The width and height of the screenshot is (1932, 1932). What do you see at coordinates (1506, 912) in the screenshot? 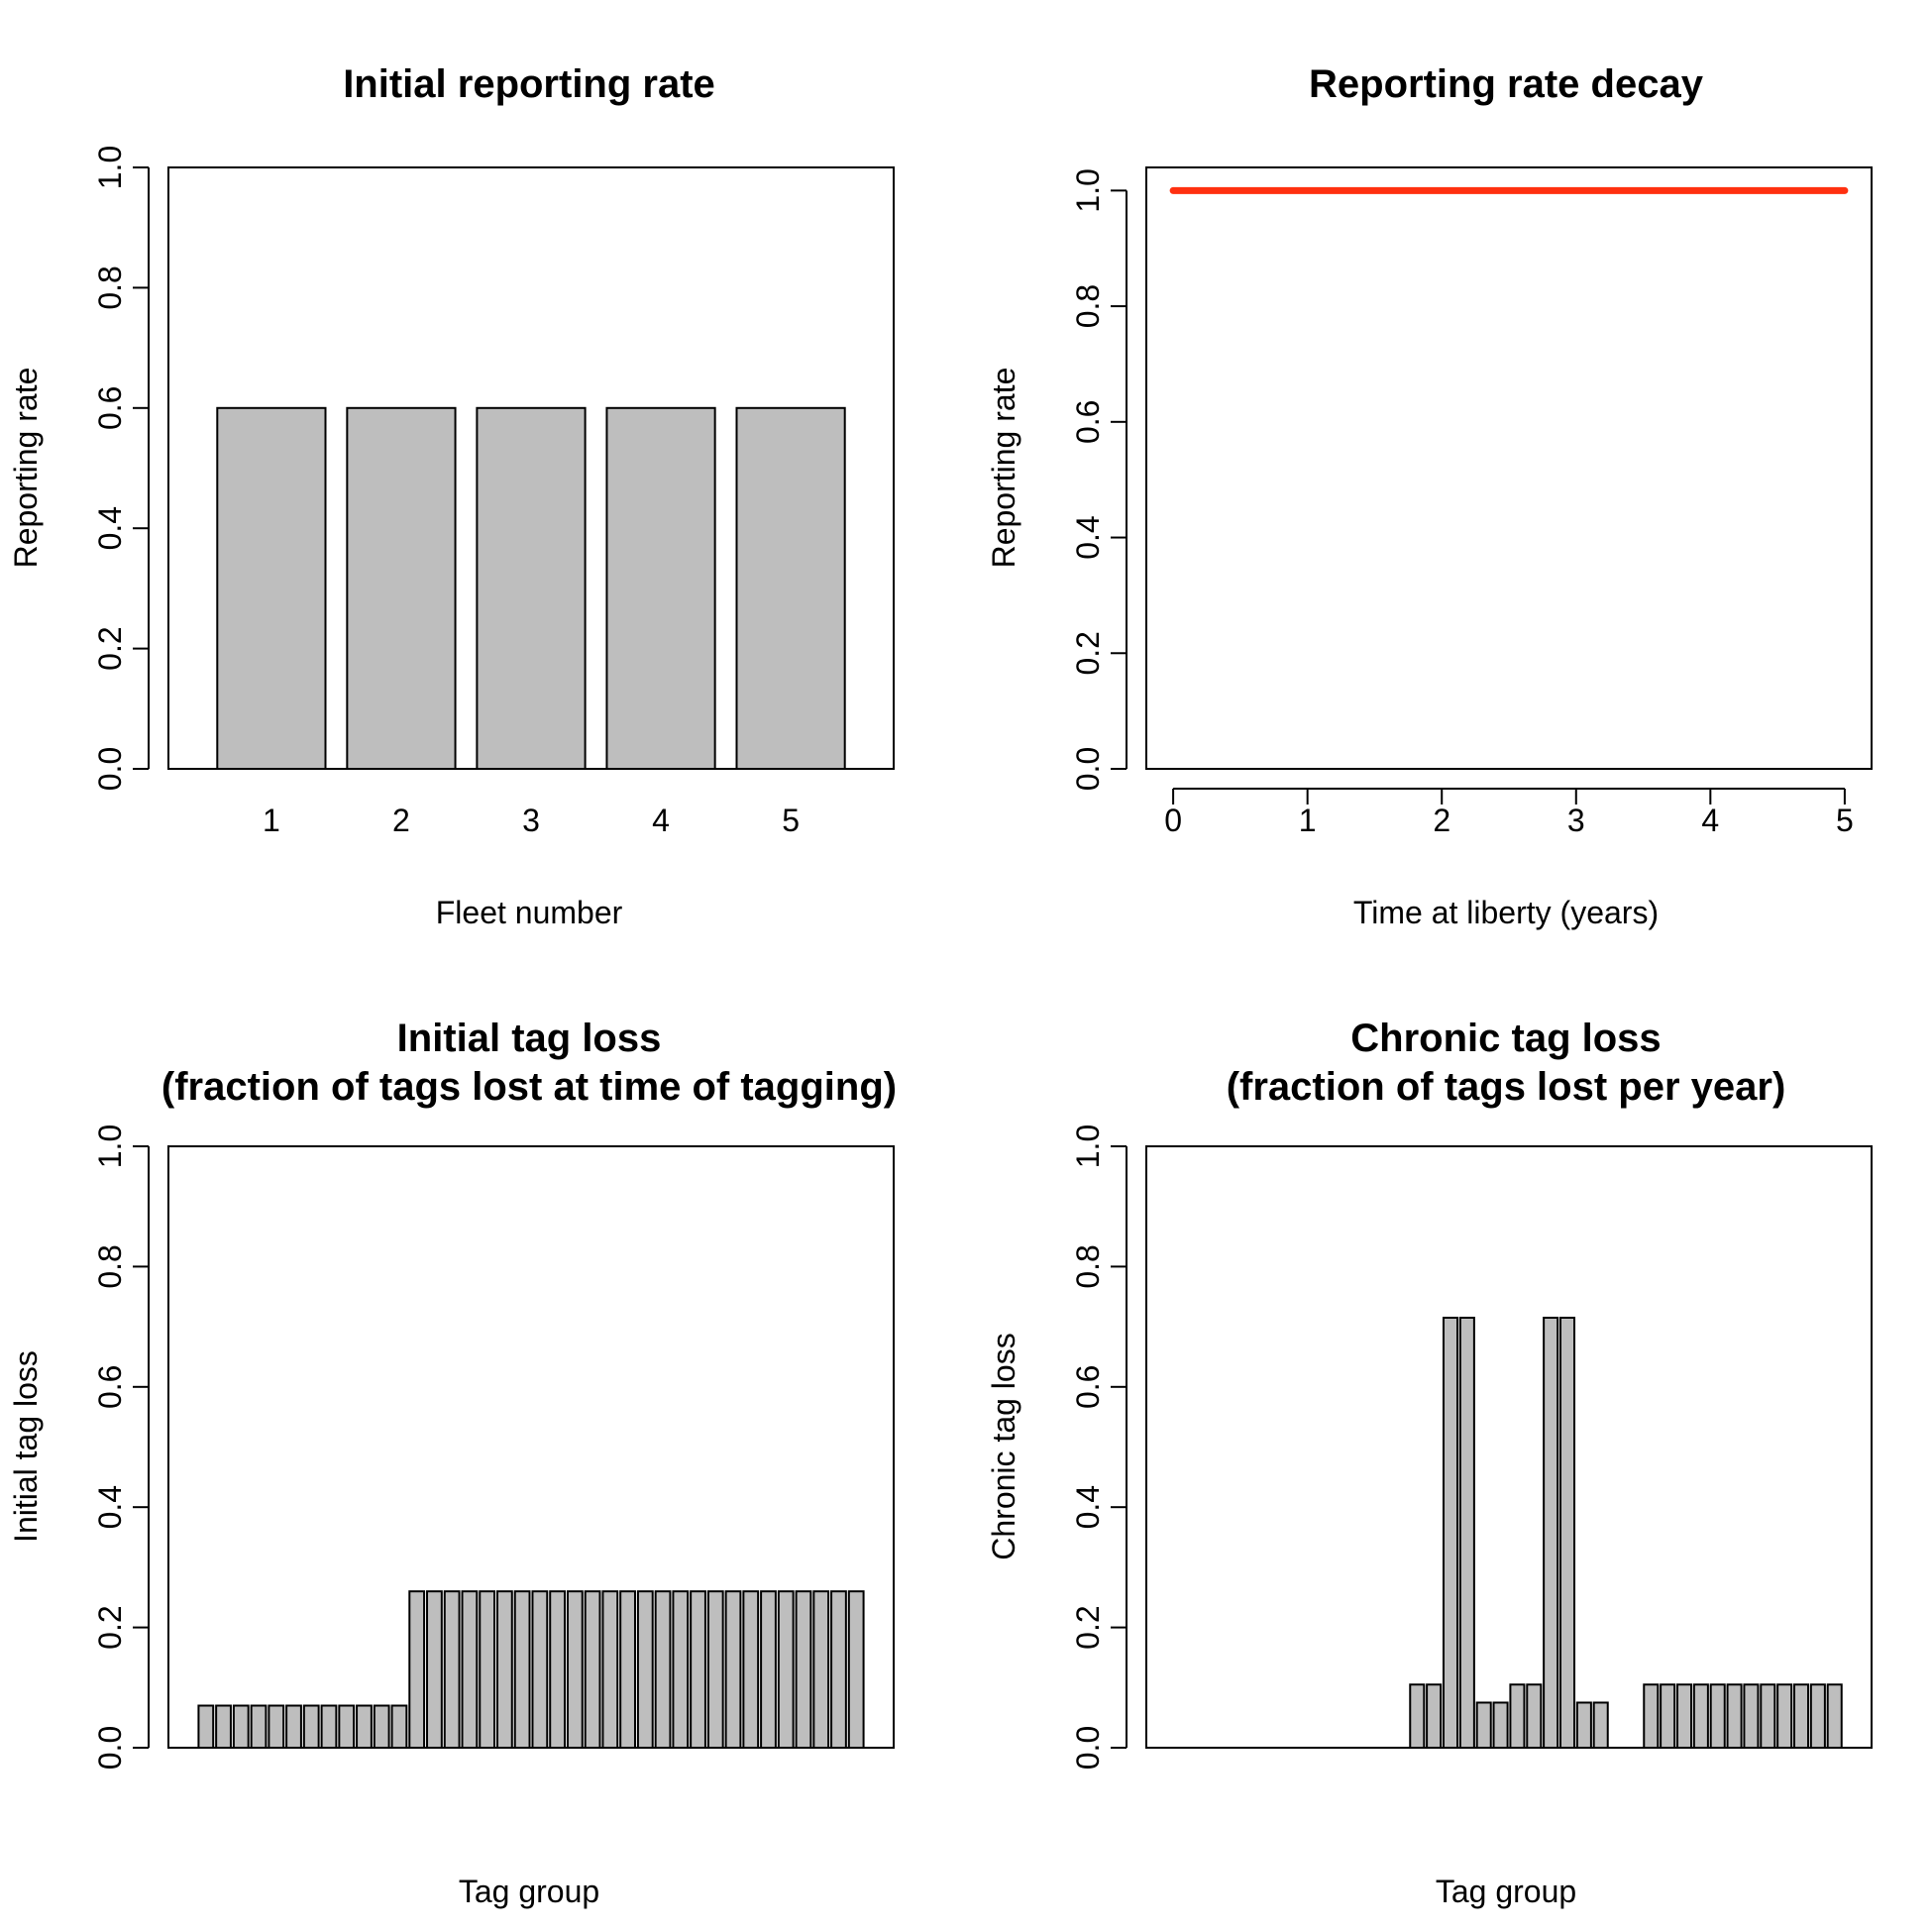
I see `x-axis-label: Time at liberty (years)` at bounding box center [1506, 912].